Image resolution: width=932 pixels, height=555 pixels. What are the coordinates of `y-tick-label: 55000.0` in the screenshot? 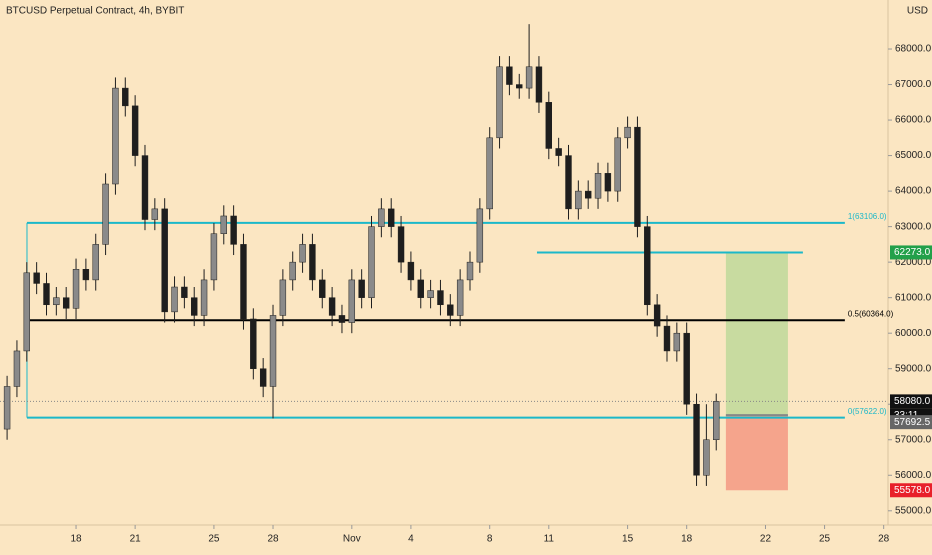 It's located at (913, 510).